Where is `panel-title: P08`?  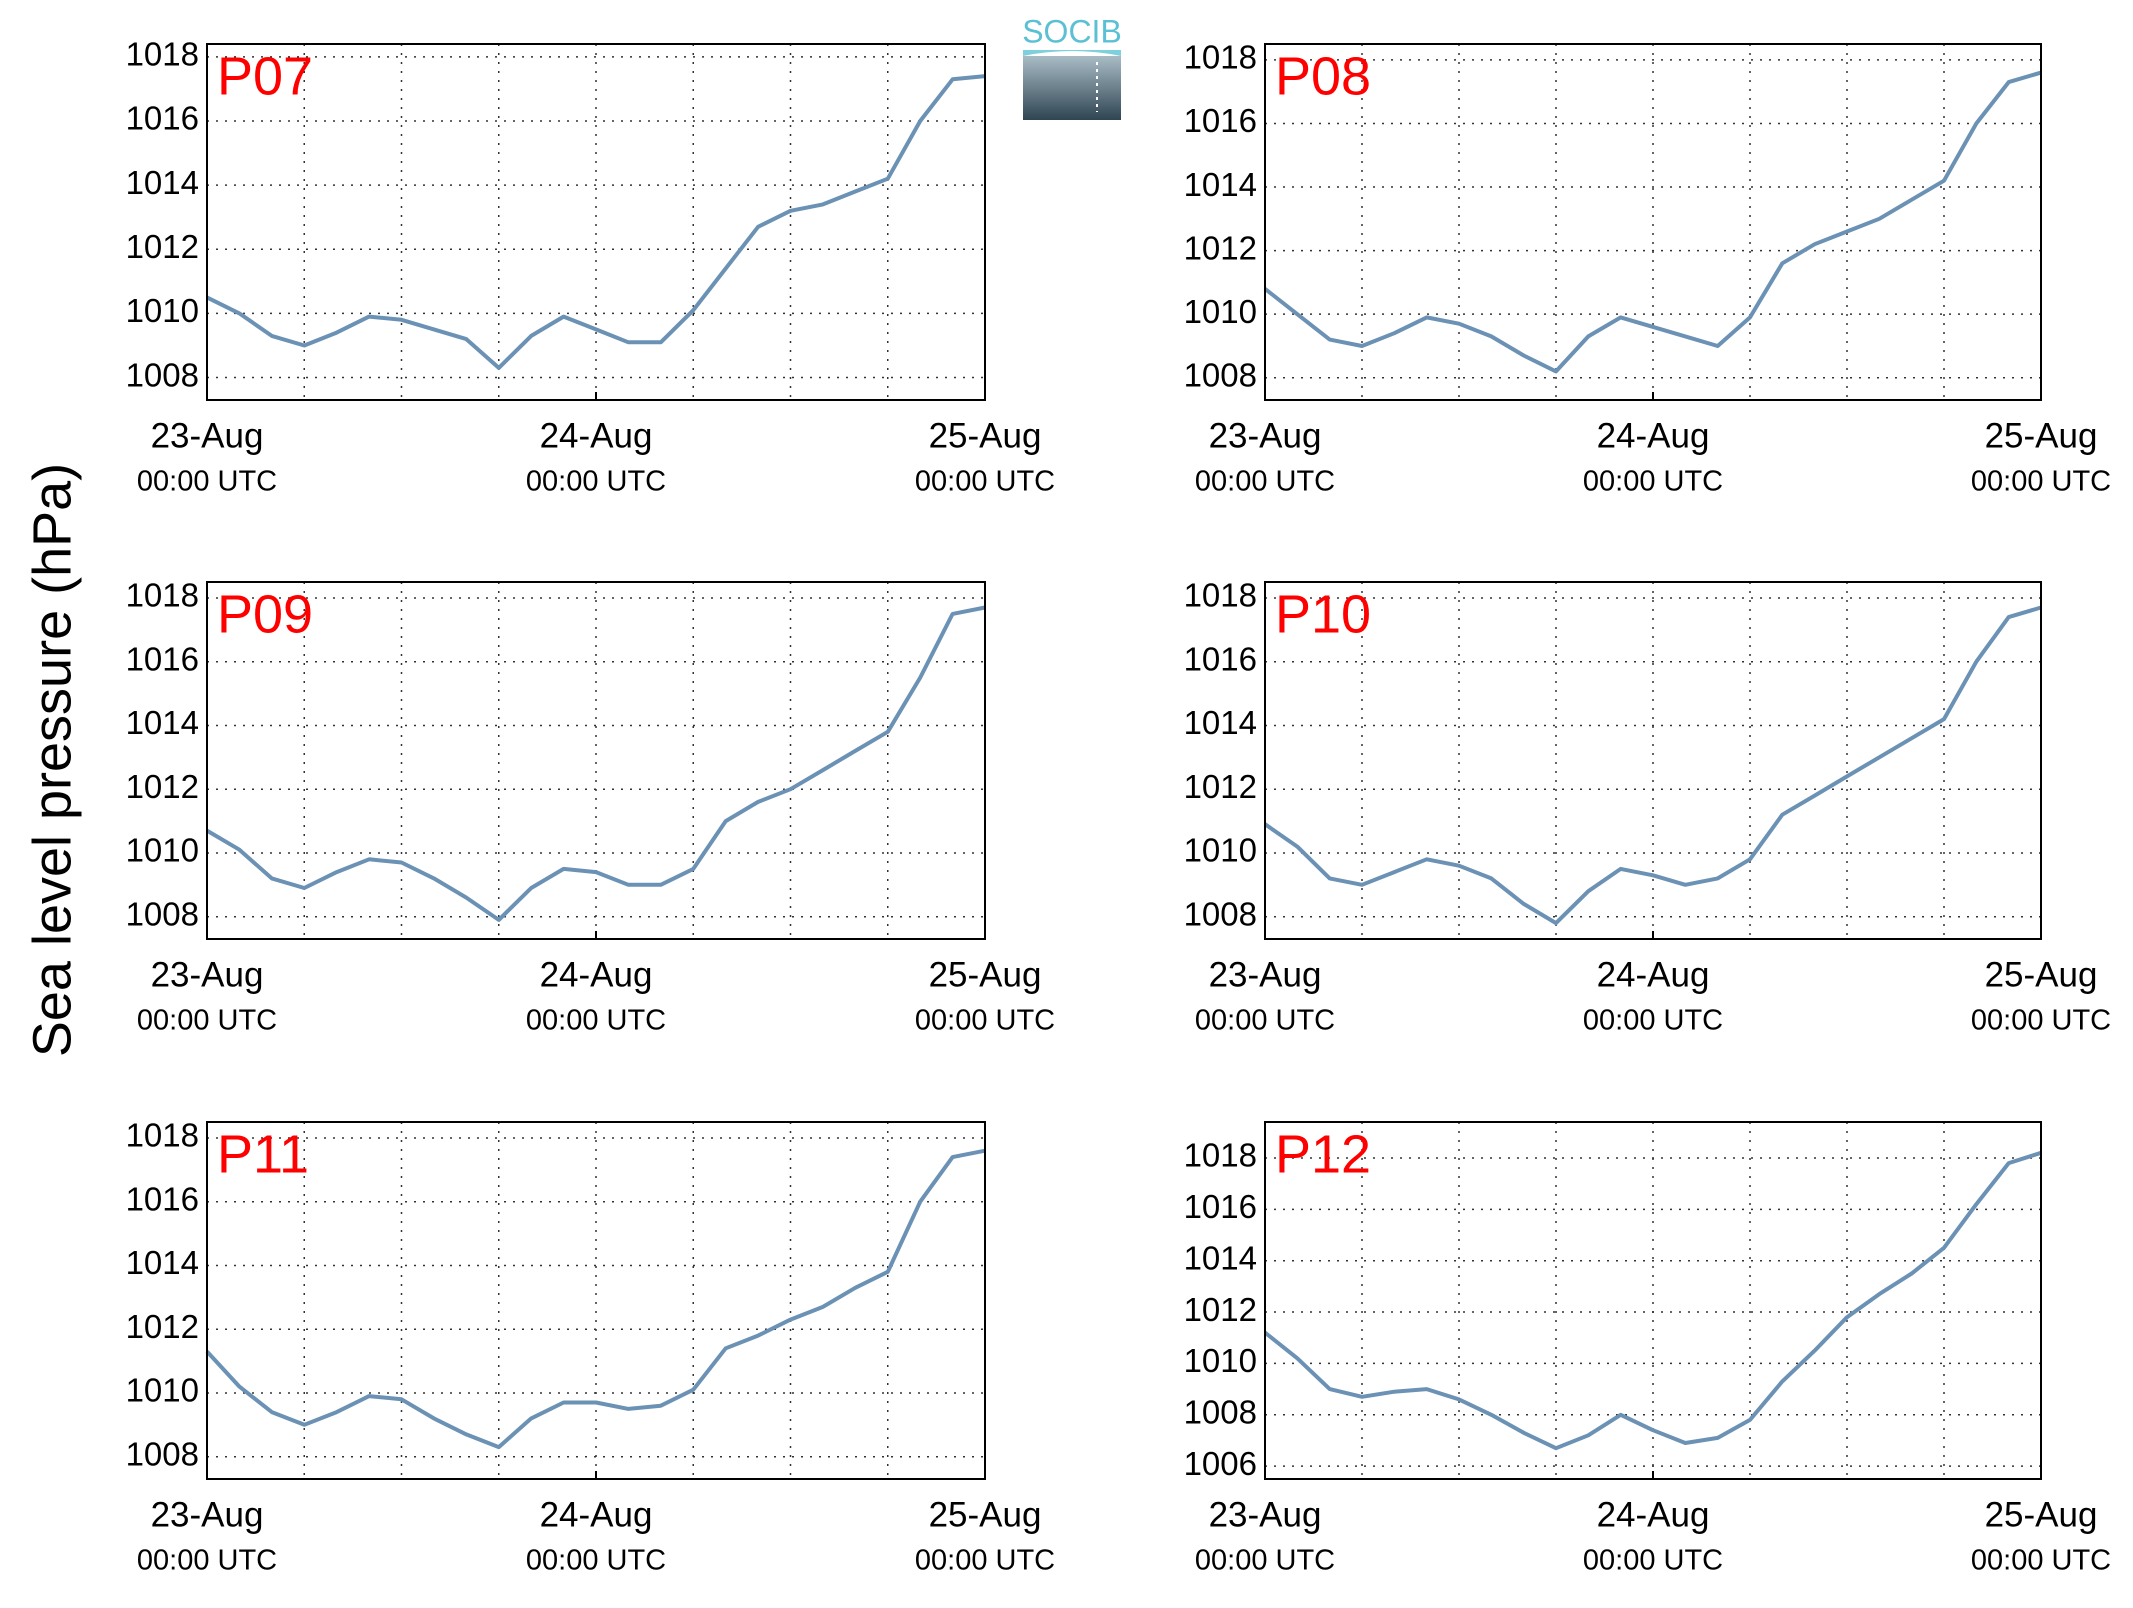 panel-title: P08 is located at coordinates (1323, 76).